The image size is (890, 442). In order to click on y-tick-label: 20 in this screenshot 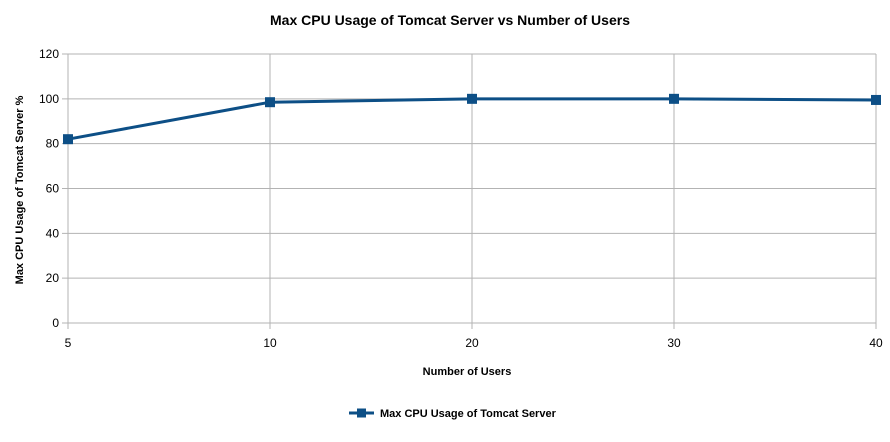, I will do `click(53, 278)`.